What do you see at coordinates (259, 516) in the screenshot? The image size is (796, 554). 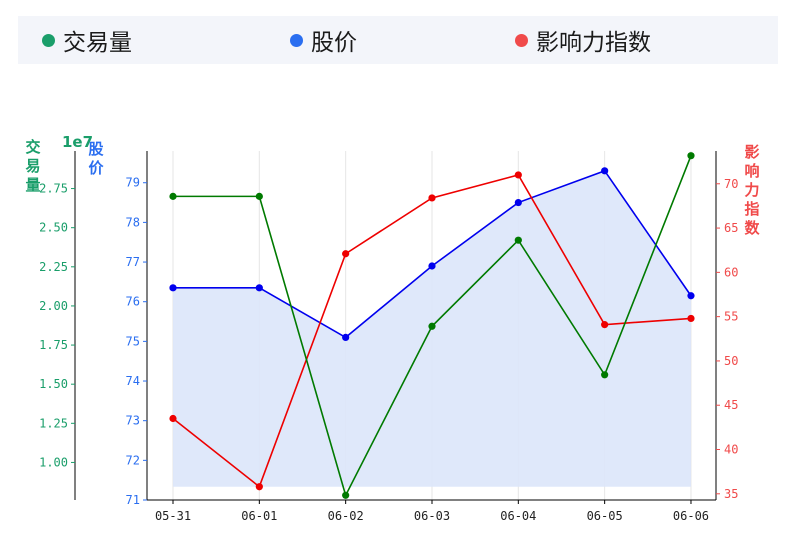 I see `x-tick-label: 06-01` at bounding box center [259, 516].